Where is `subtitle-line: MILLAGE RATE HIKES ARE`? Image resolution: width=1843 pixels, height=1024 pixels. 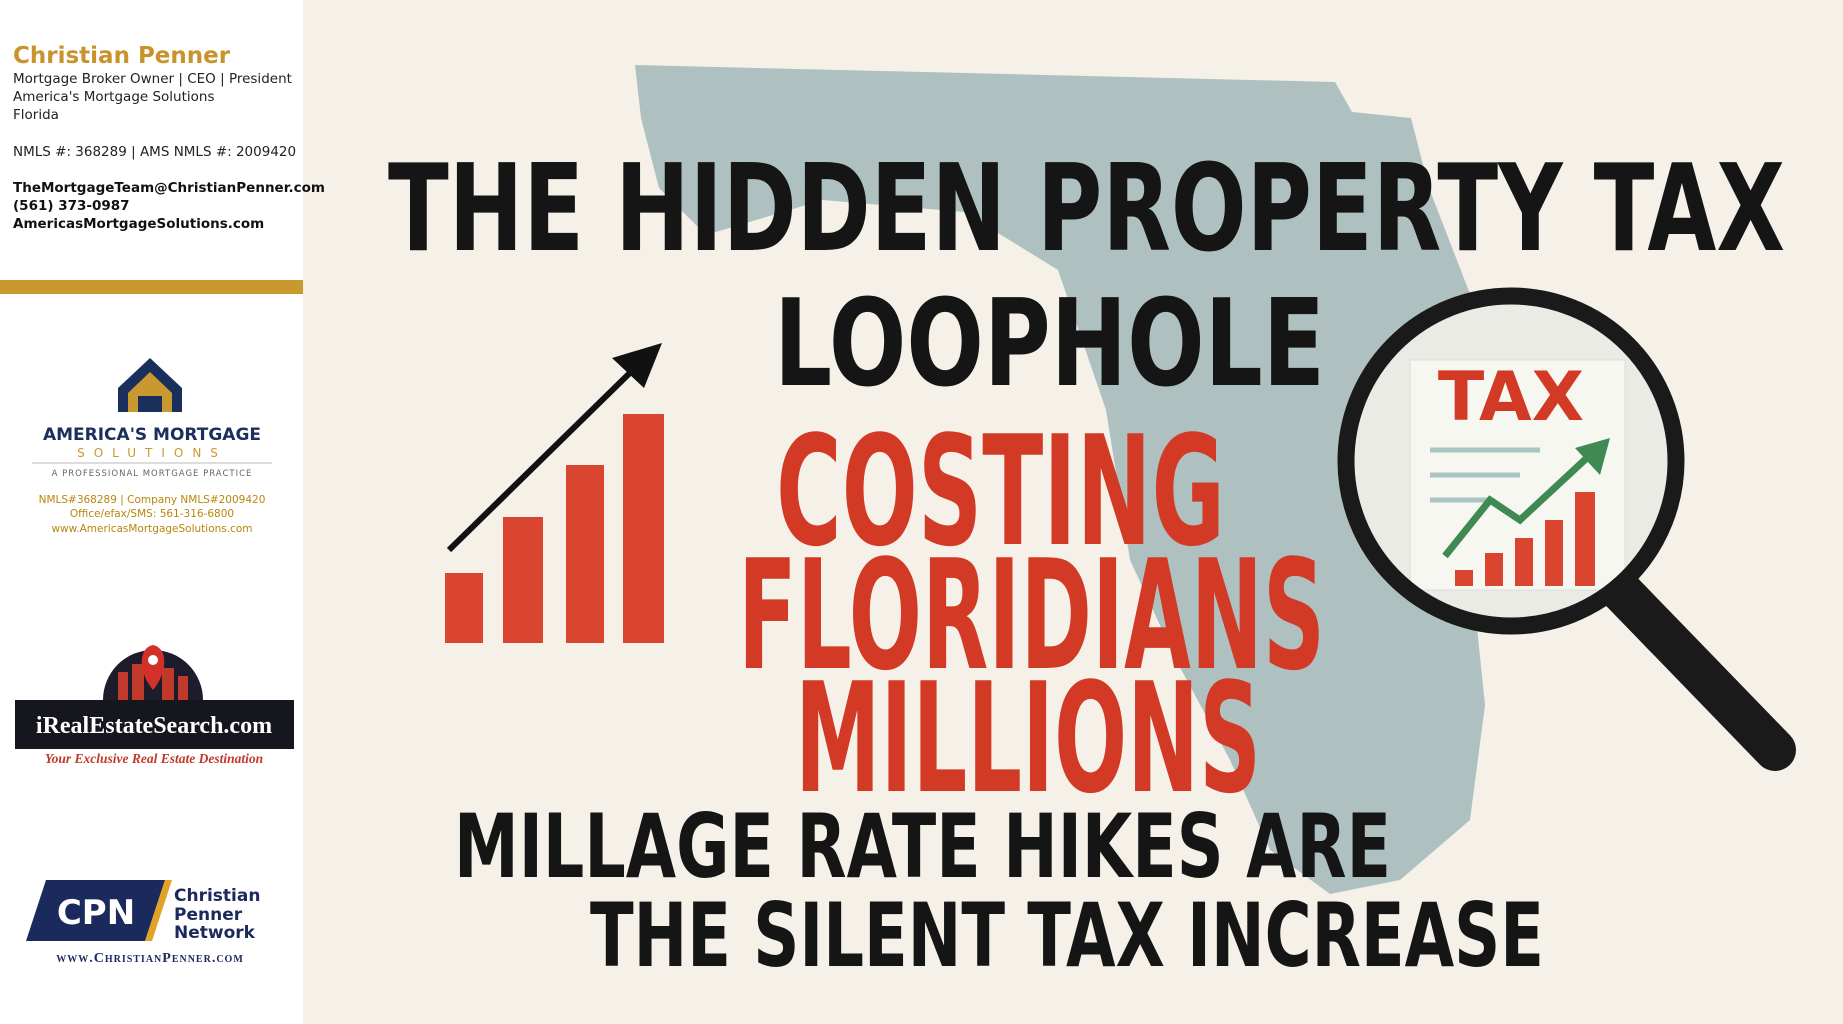 subtitle-line: MILLAGE RATE HIKES ARE is located at coordinates (922, 846).